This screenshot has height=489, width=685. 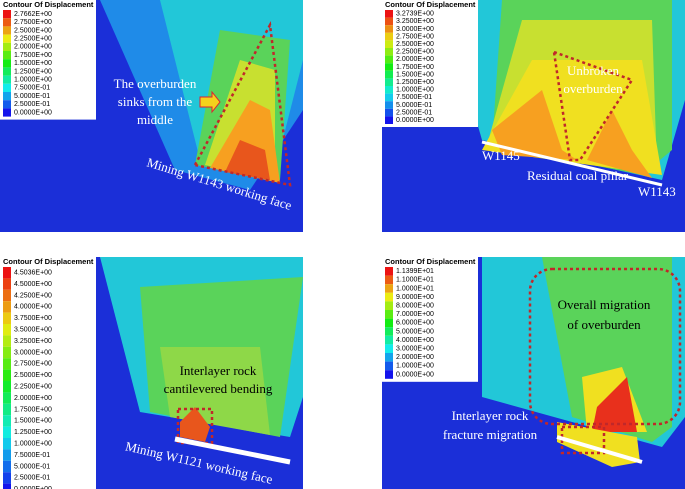 I want to click on legend-label: 6.0000E+00, so click(x=415, y=323).